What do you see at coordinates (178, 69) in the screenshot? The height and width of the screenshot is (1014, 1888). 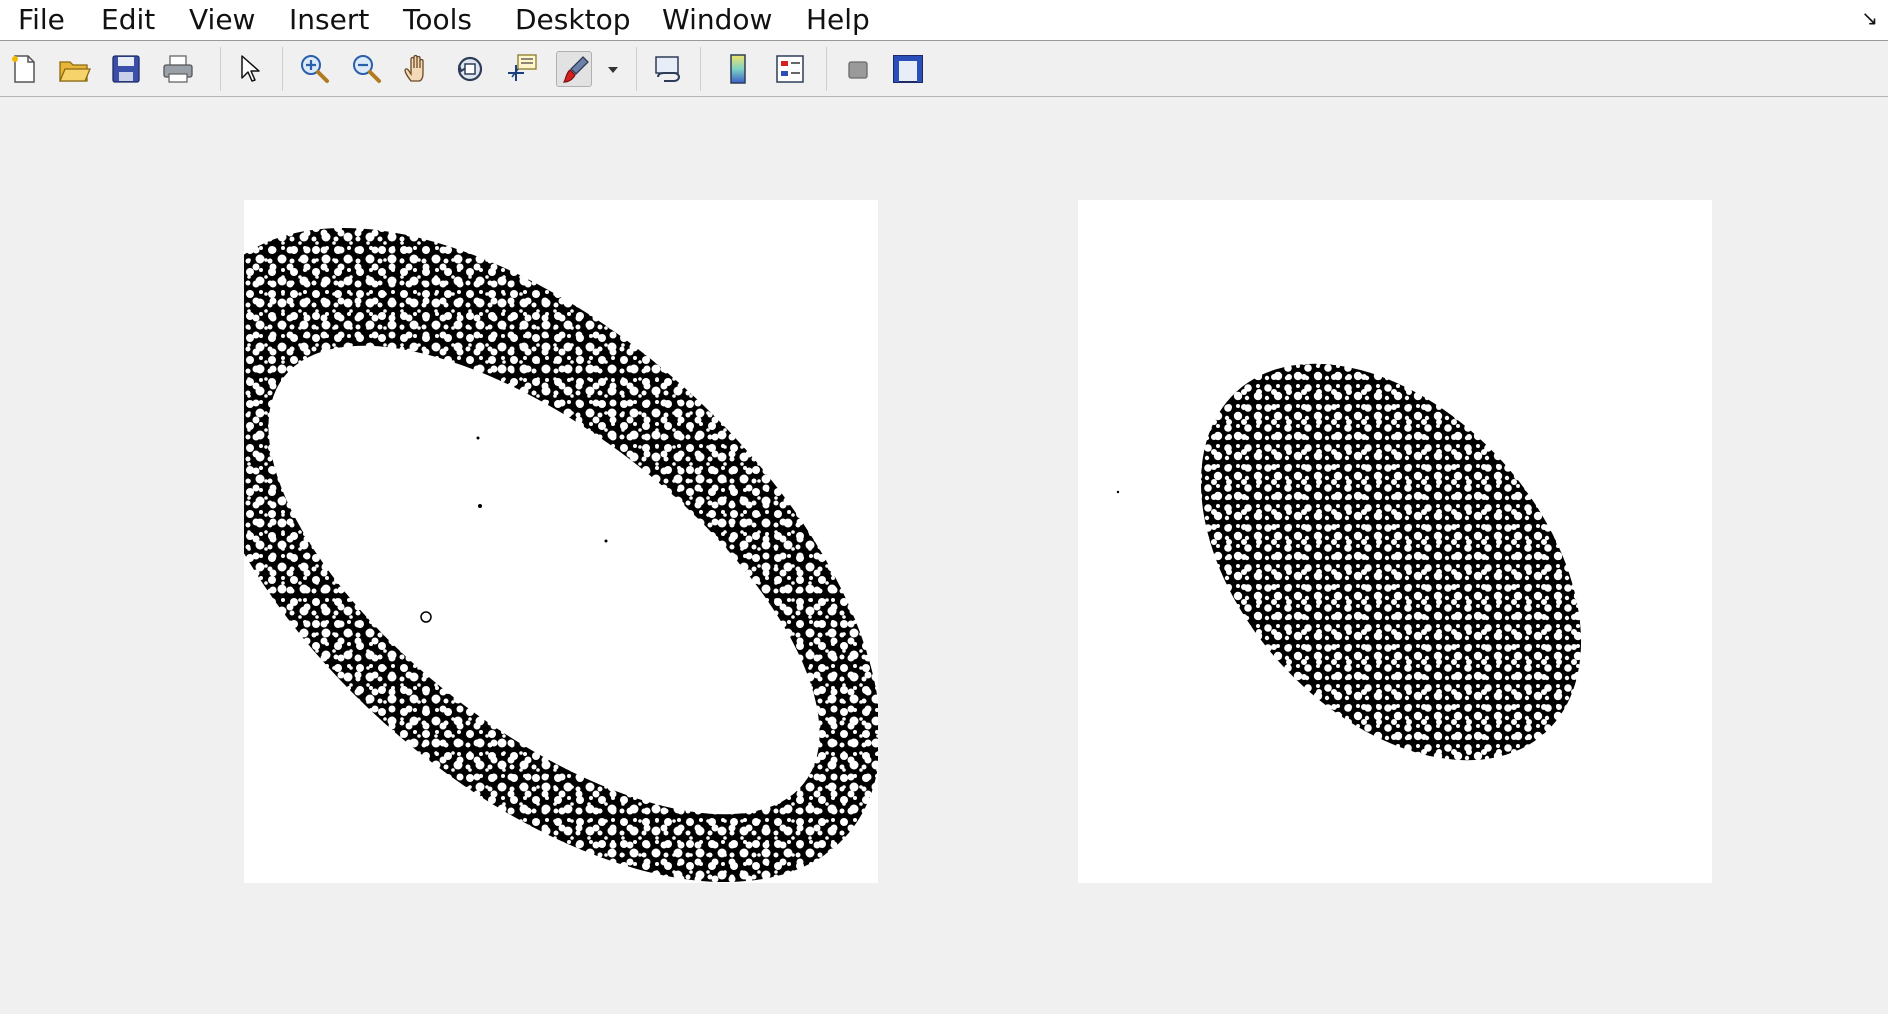 I see `print-figure-icon` at bounding box center [178, 69].